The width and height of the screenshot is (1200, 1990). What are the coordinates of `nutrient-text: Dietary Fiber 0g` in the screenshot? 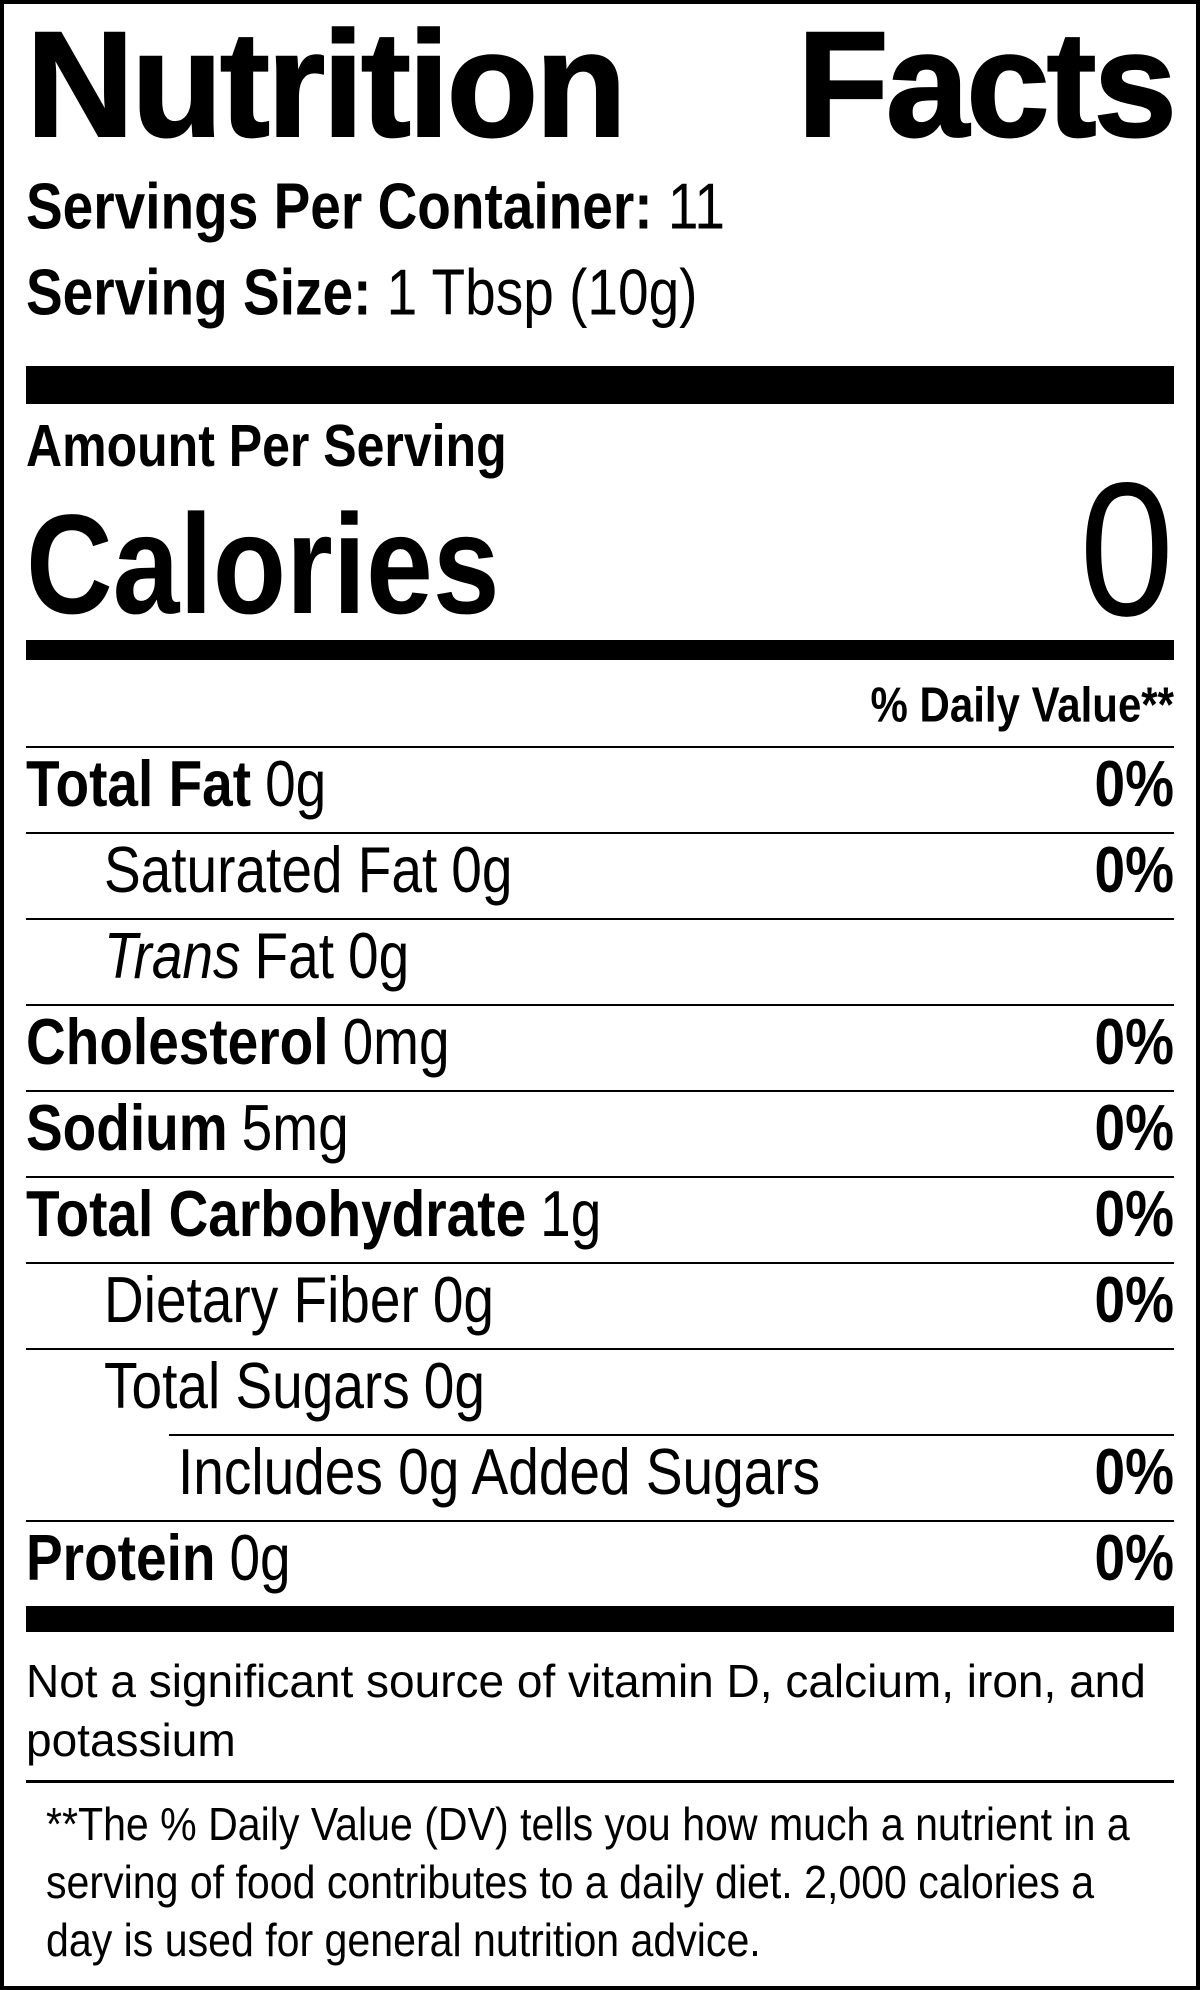 It's located at (260, 1299).